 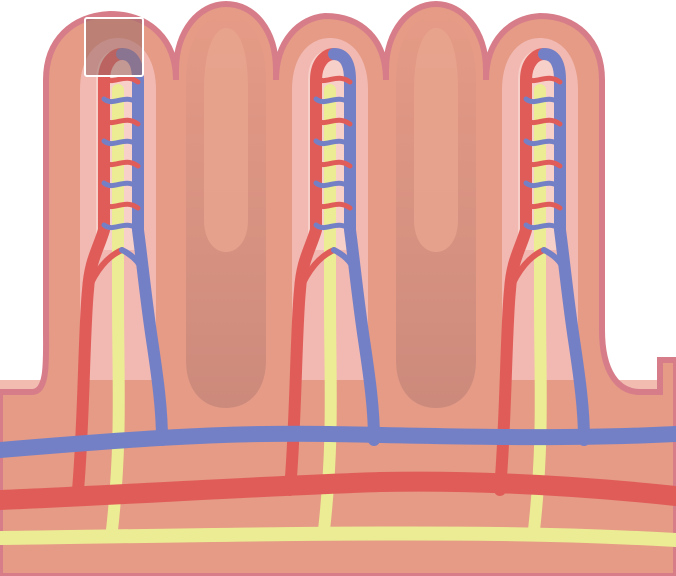 I want to click on highlight-box, so click(x=114, y=47).